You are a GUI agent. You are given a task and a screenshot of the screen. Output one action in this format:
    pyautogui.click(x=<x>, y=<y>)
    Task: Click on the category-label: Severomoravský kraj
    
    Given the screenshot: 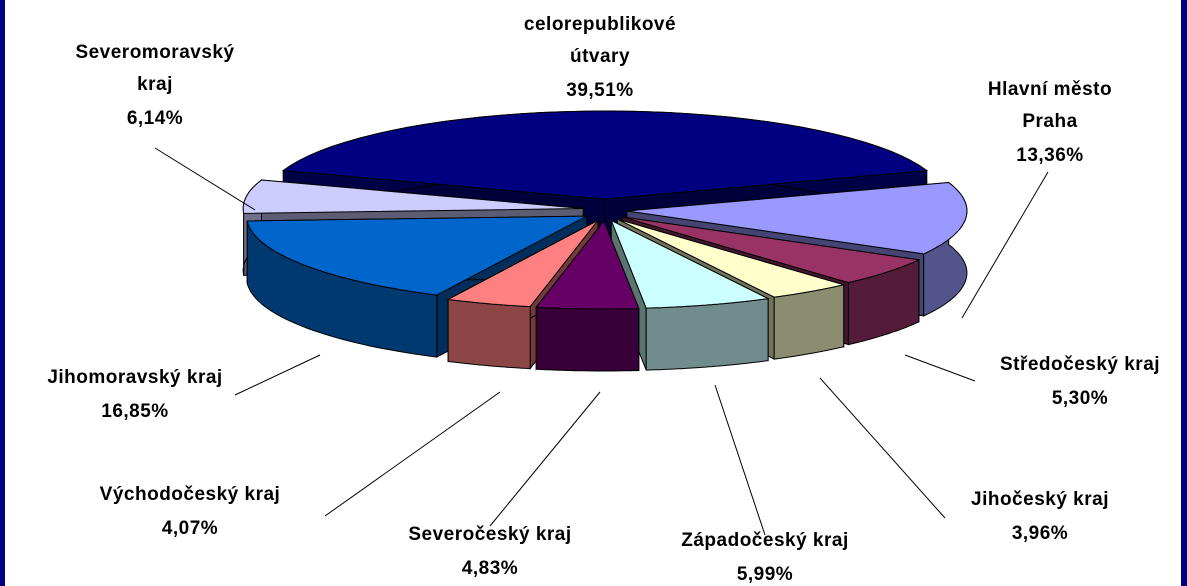 What is the action you would take?
    pyautogui.click(x=154, y=68)
    